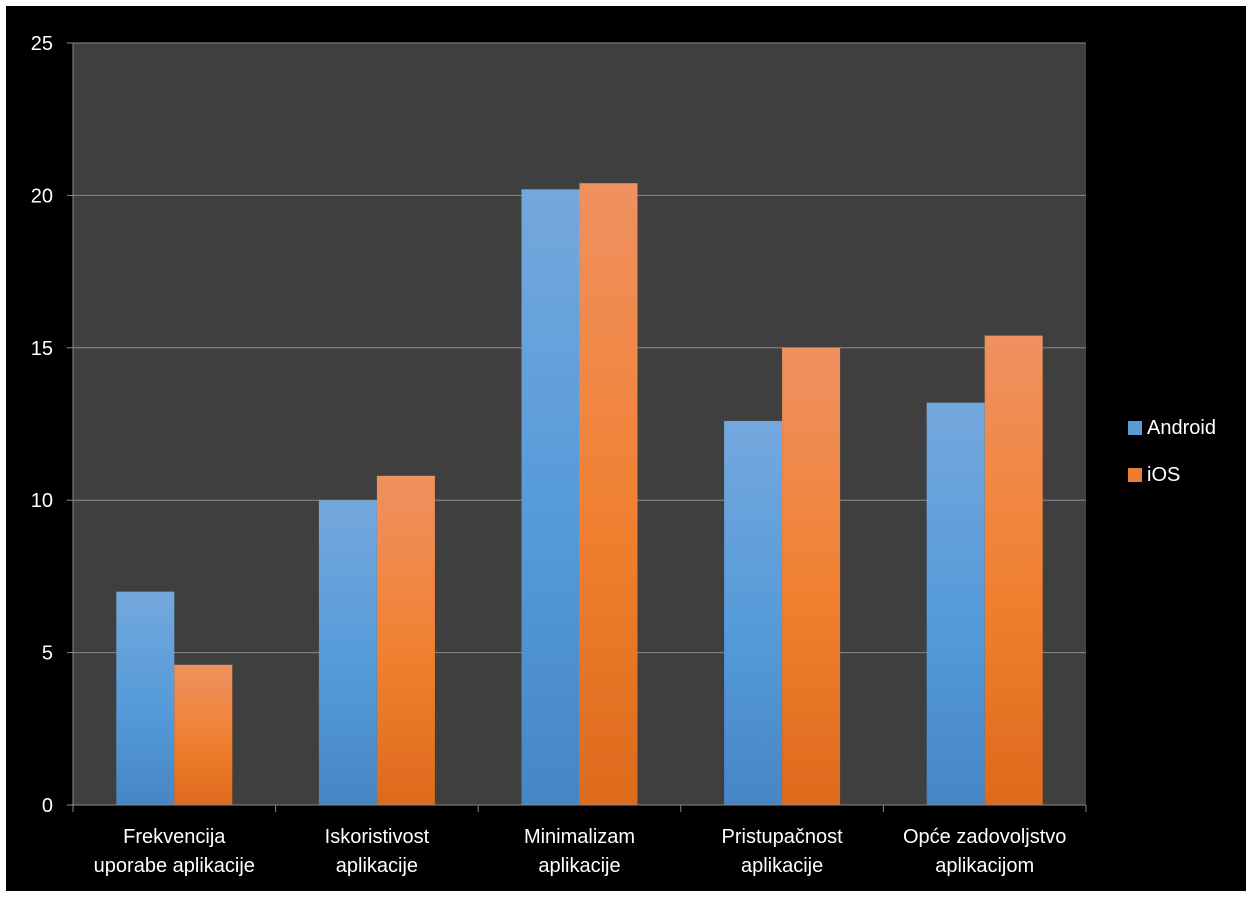 This screenshot has width=1252, height=897. I want to click on x-category-label: Frekvencija uporabe aplikacije, so click(174, 851).